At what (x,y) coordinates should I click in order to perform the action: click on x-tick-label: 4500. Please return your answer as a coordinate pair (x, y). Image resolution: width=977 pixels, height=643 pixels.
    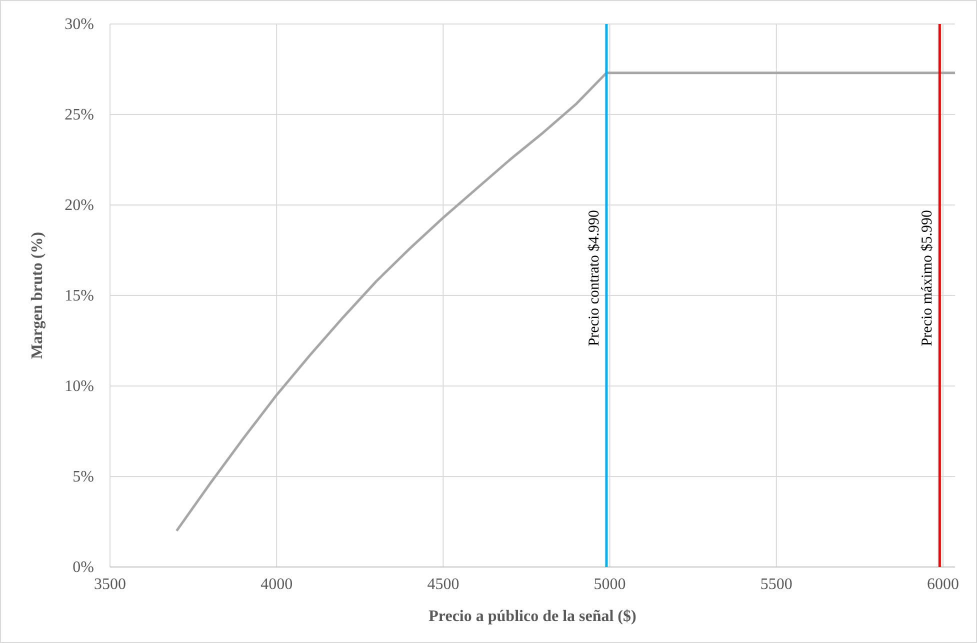
    Looking at the image, I should click on (443, 584).